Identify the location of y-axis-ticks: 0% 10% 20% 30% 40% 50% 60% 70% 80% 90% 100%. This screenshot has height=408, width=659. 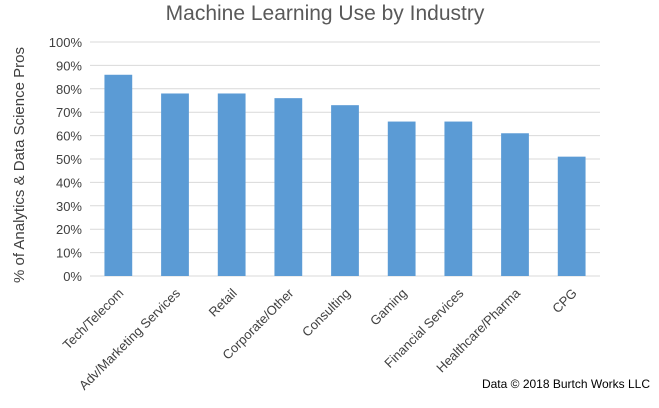
(66, 159).